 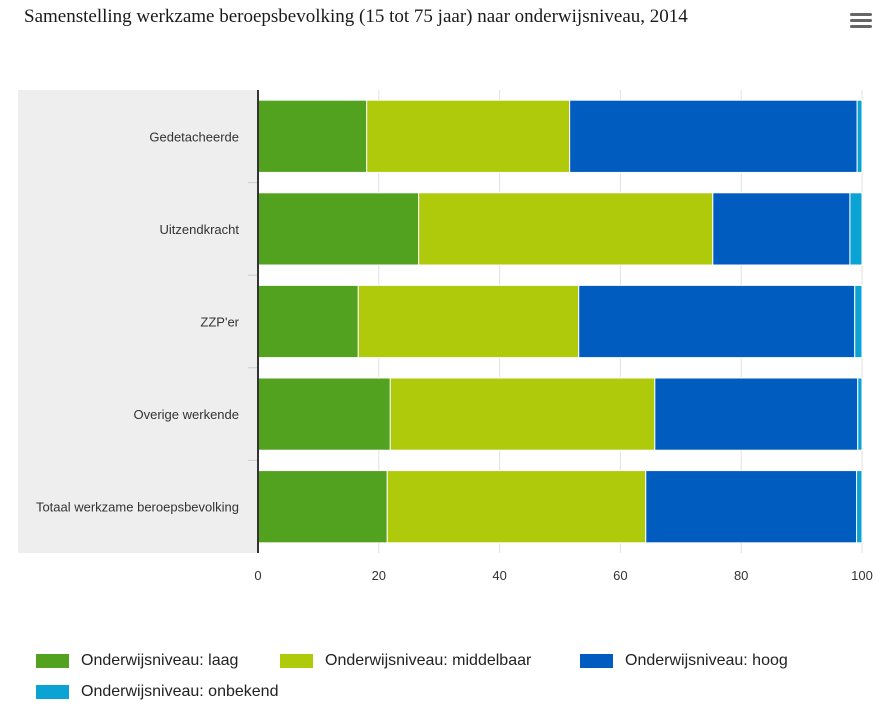 What do you see at coordinates (160, 660) in the screenshot?
I see `legend-label: Onderwijsniveau: laag` at bounding box center [160, 660].